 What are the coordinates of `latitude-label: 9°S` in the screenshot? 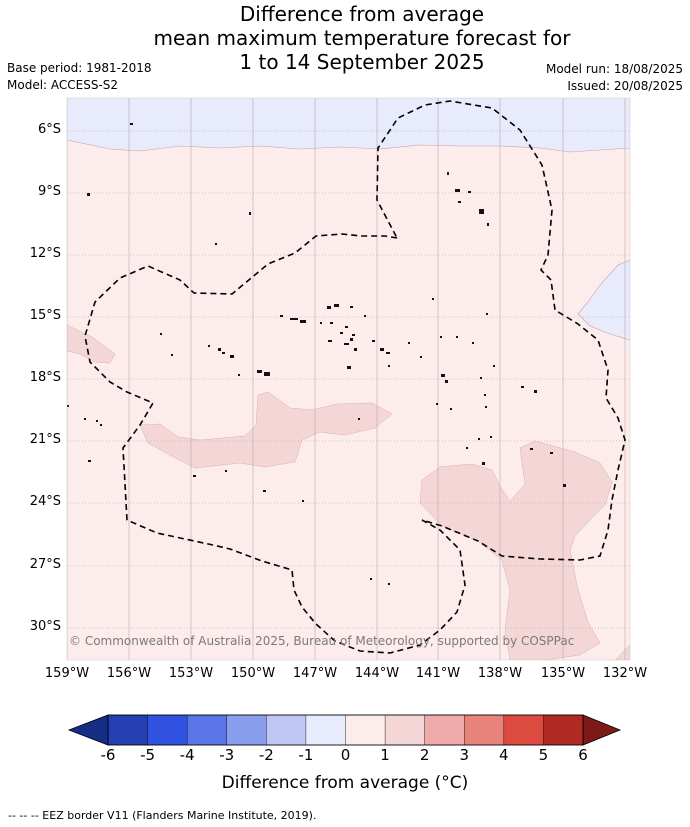 It's located at (49, 191).